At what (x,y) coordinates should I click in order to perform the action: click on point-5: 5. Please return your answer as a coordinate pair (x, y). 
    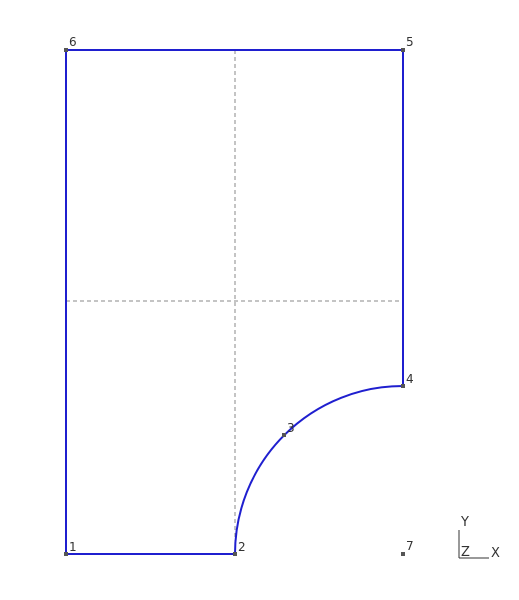
    Looking at the image, I should click on (407, 43).